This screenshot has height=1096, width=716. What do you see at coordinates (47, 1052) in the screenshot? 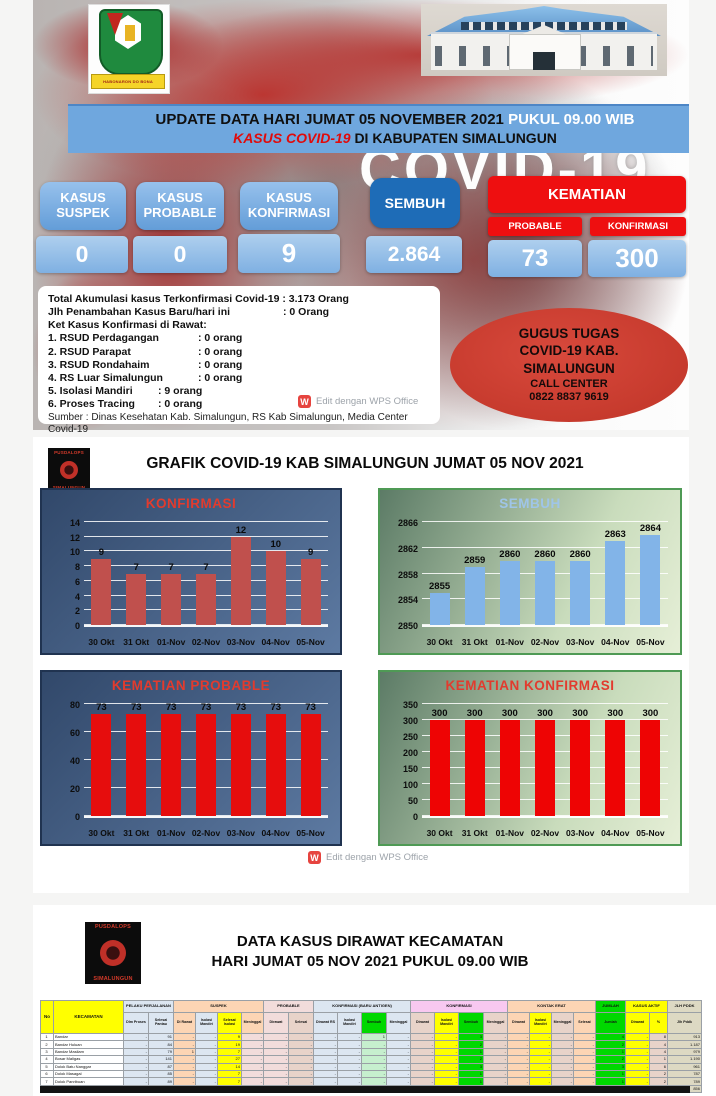
I see `row-number-cell: 3` at bounding box center [47, 1052].